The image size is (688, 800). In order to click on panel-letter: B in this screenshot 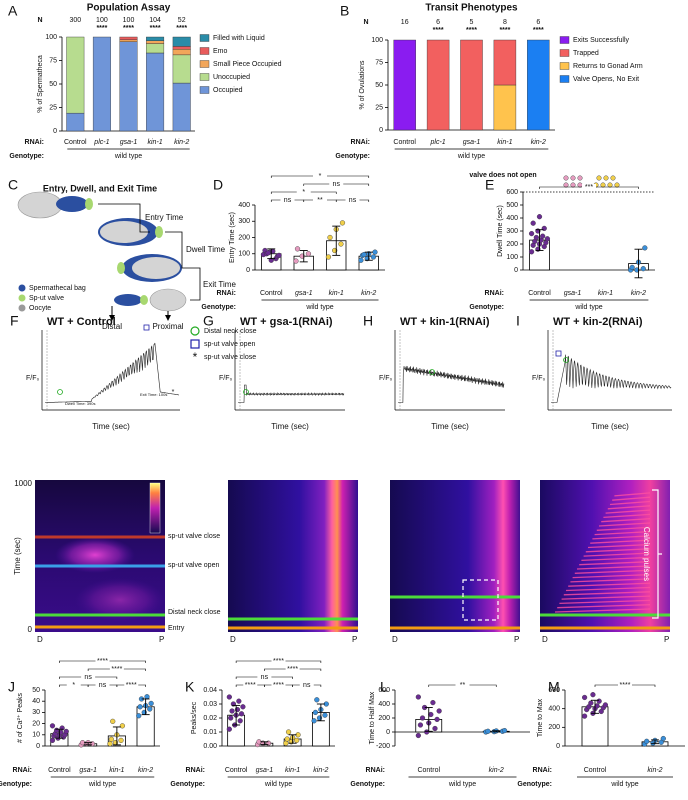, I will do `click(344, 11)`.